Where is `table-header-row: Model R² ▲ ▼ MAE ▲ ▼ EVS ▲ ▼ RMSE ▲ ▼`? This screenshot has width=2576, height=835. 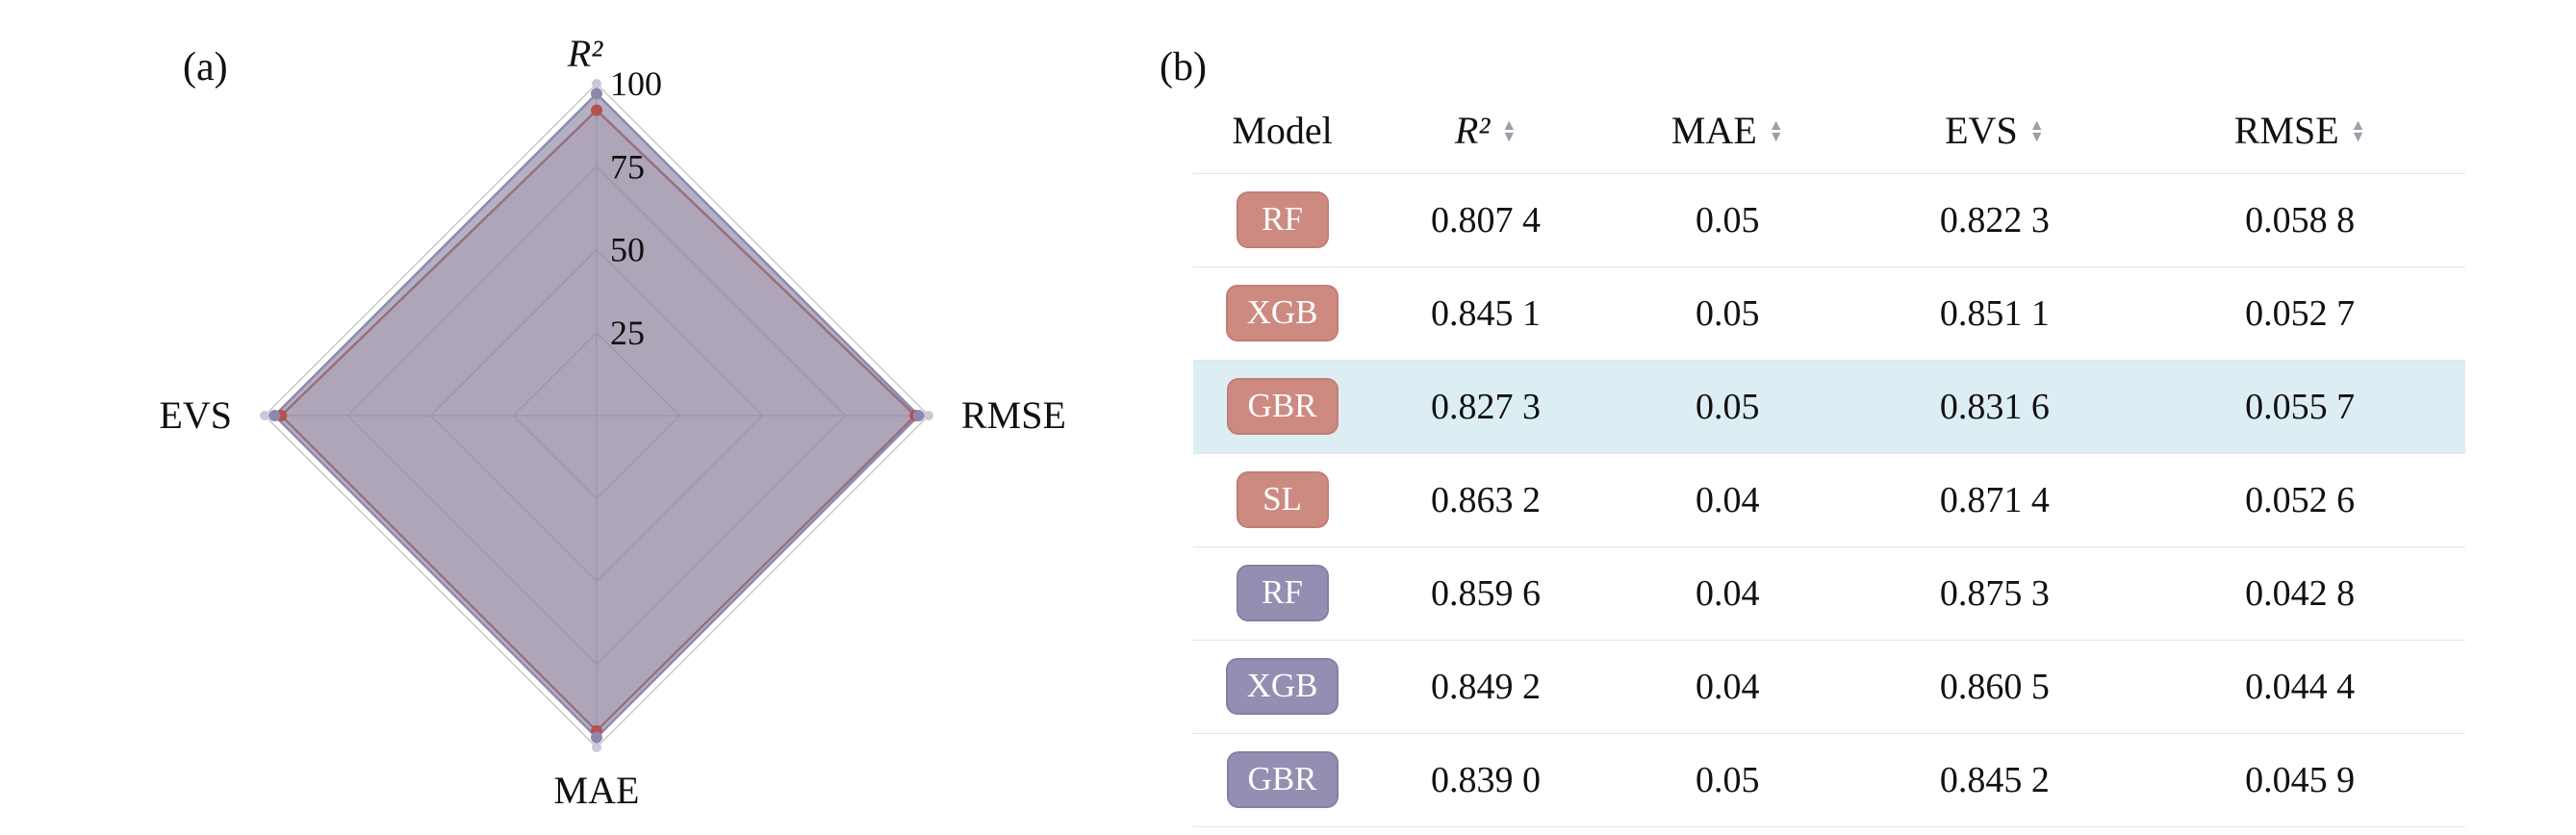
table-header-row: Model R² ▲ ▼ MAE ▲ ▼ EVS ▲ ▼ RMSE ▲ ▼ is located at coordinates (1829, 131).